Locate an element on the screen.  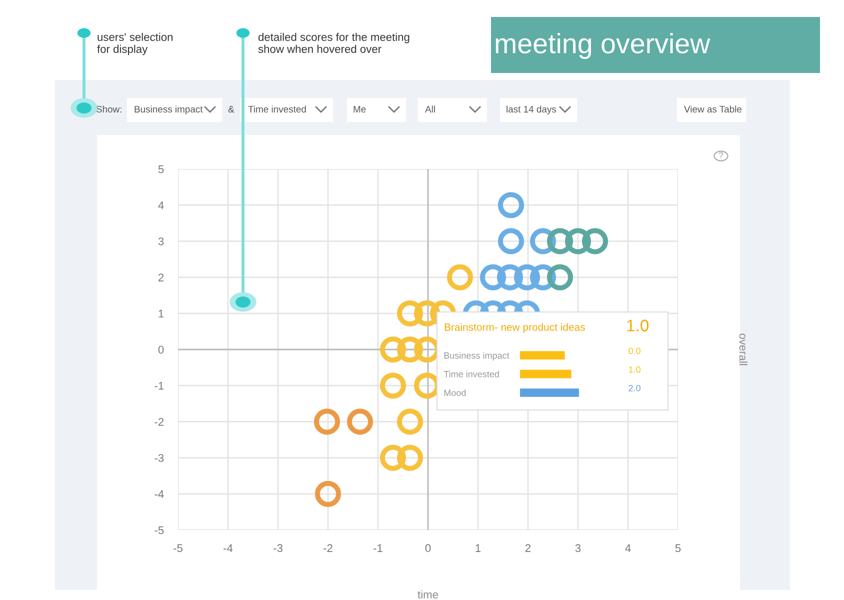
x-tick-label: 3 is located at coordinates (578, 548).